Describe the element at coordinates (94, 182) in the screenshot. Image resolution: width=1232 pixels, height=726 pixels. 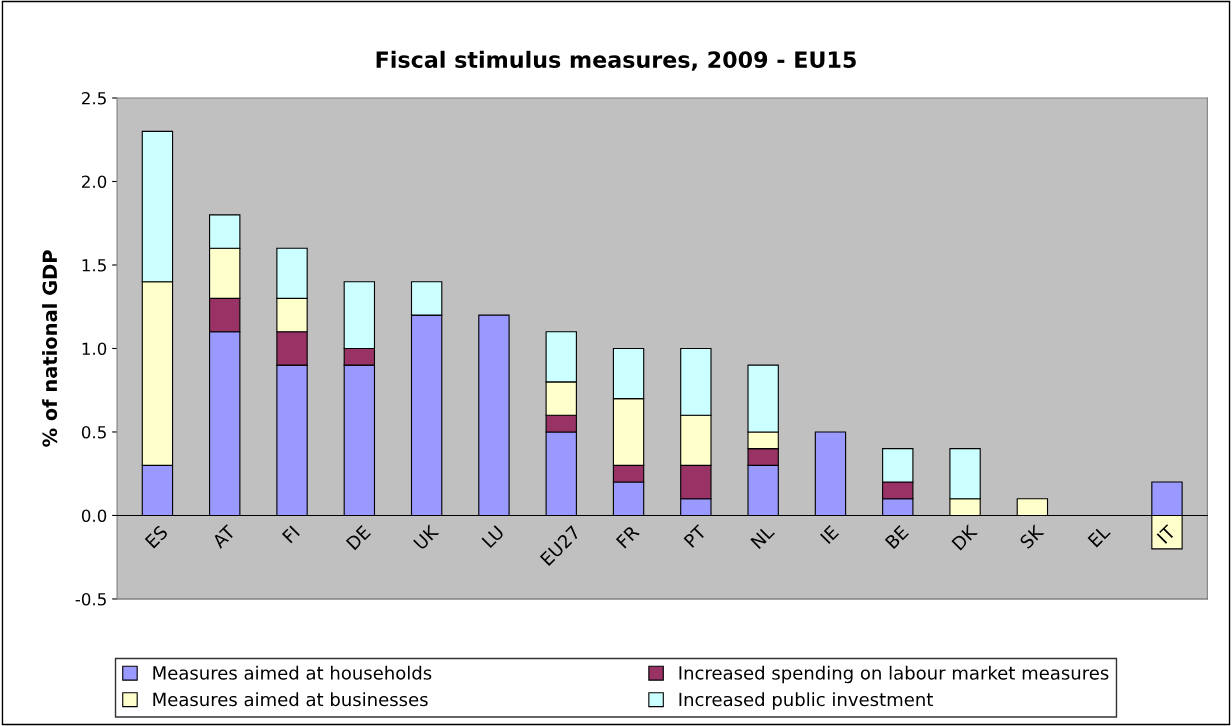
I see `y-tick-label: 2.0` at that location.